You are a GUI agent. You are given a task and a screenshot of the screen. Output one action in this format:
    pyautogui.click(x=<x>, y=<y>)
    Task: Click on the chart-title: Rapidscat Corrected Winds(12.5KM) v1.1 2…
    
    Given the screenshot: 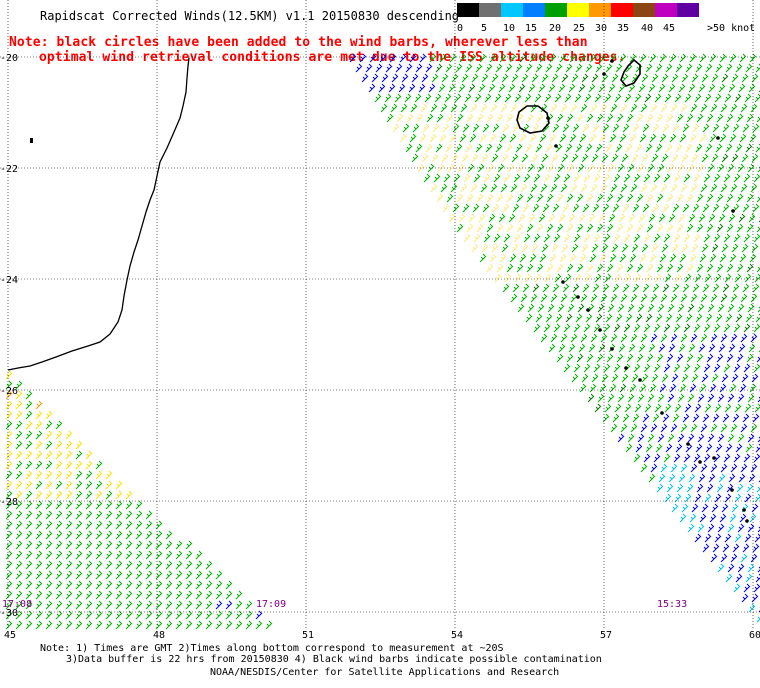 What is the action you would take?
    pyautogui.click(x=250, y=16)
    